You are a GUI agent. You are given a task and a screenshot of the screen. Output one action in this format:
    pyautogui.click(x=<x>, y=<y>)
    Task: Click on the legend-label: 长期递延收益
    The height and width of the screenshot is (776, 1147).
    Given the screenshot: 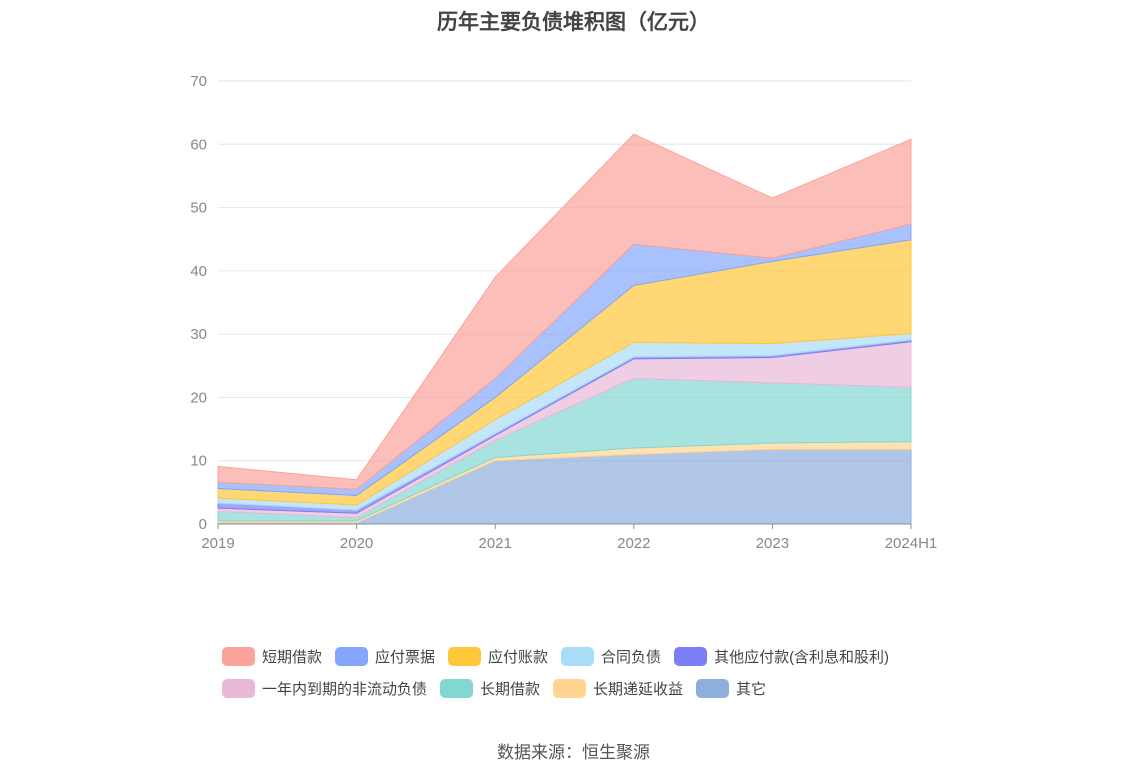 What is the action you would take?
    pyautogui.click(x=638, y=689)
    